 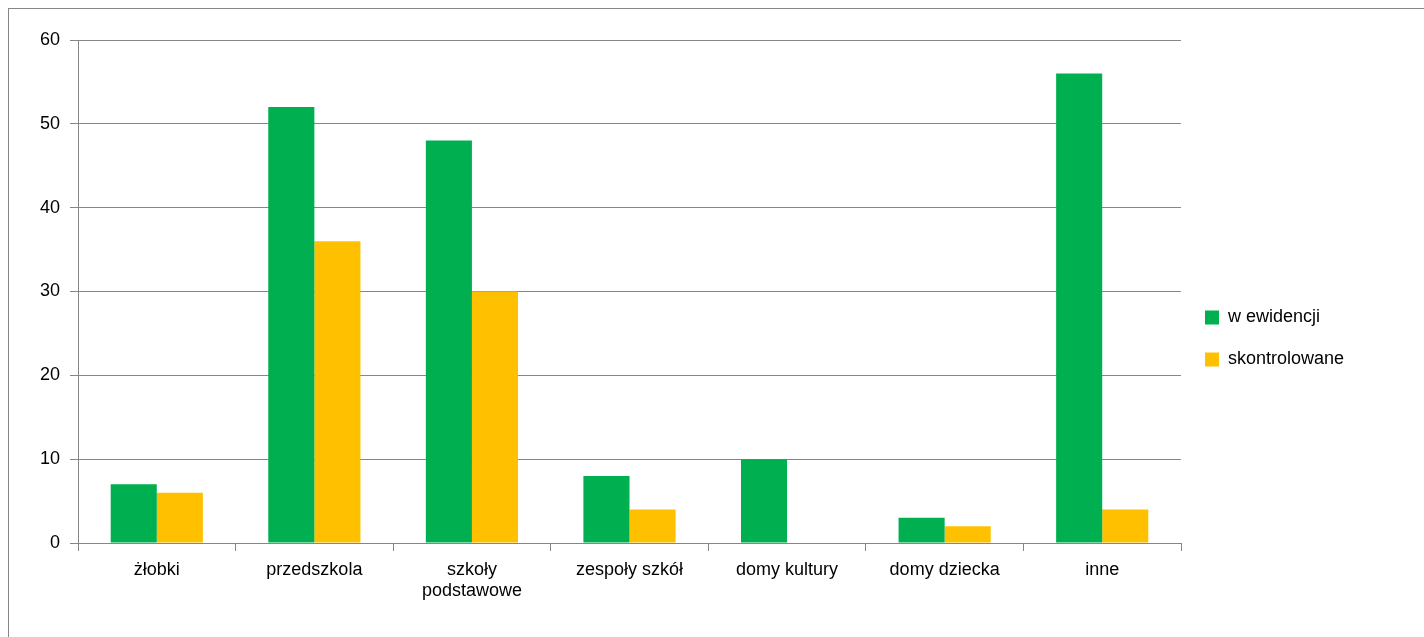 What do you see at coordinates (945, 568) in the screenshot?
I see `x-tick-label: domy dziecka` at bounding box center [945, 568].